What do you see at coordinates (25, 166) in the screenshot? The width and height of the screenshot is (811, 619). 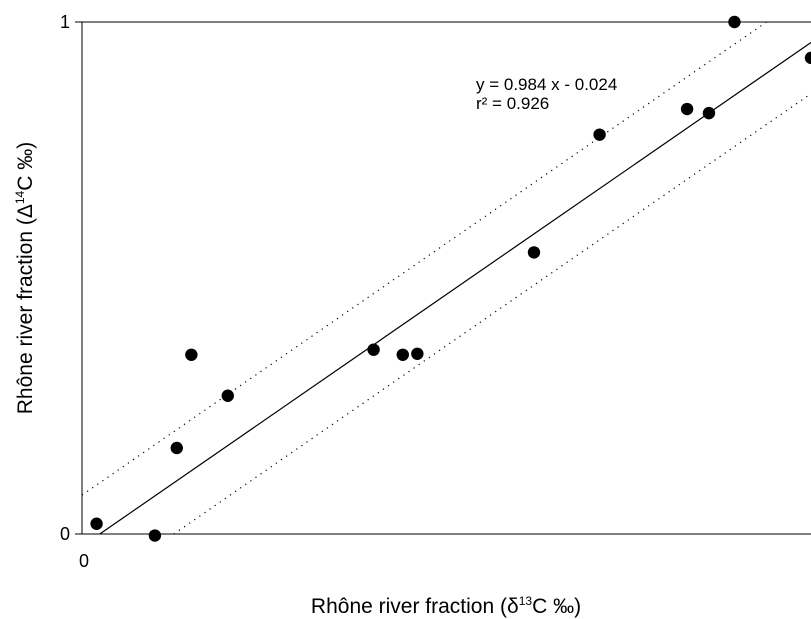 I see `y-axis-title-suffix: C ‰)` at bounding box center [25, 166].